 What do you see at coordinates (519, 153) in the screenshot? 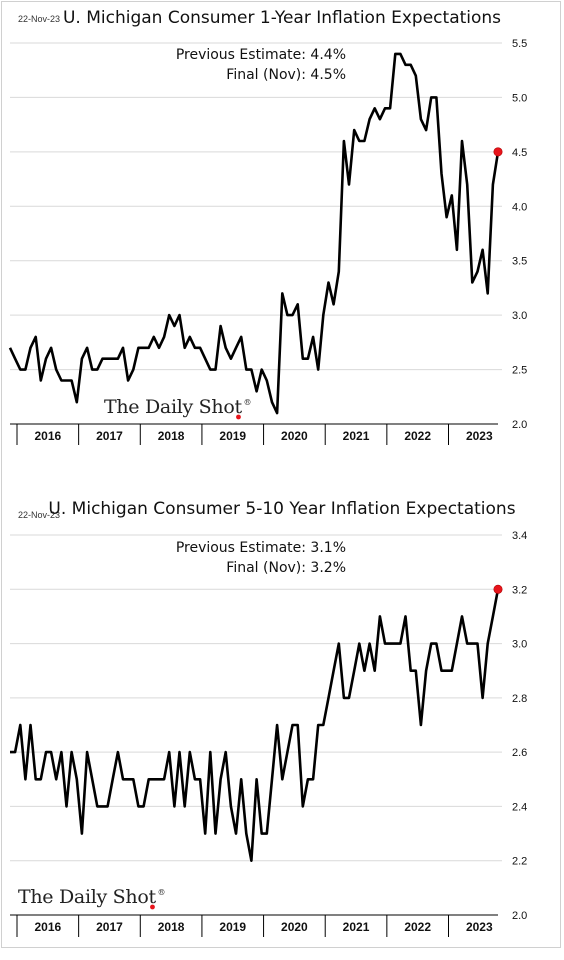
I see `y-tick-label: 4.5` at bounding box center [519, 153].